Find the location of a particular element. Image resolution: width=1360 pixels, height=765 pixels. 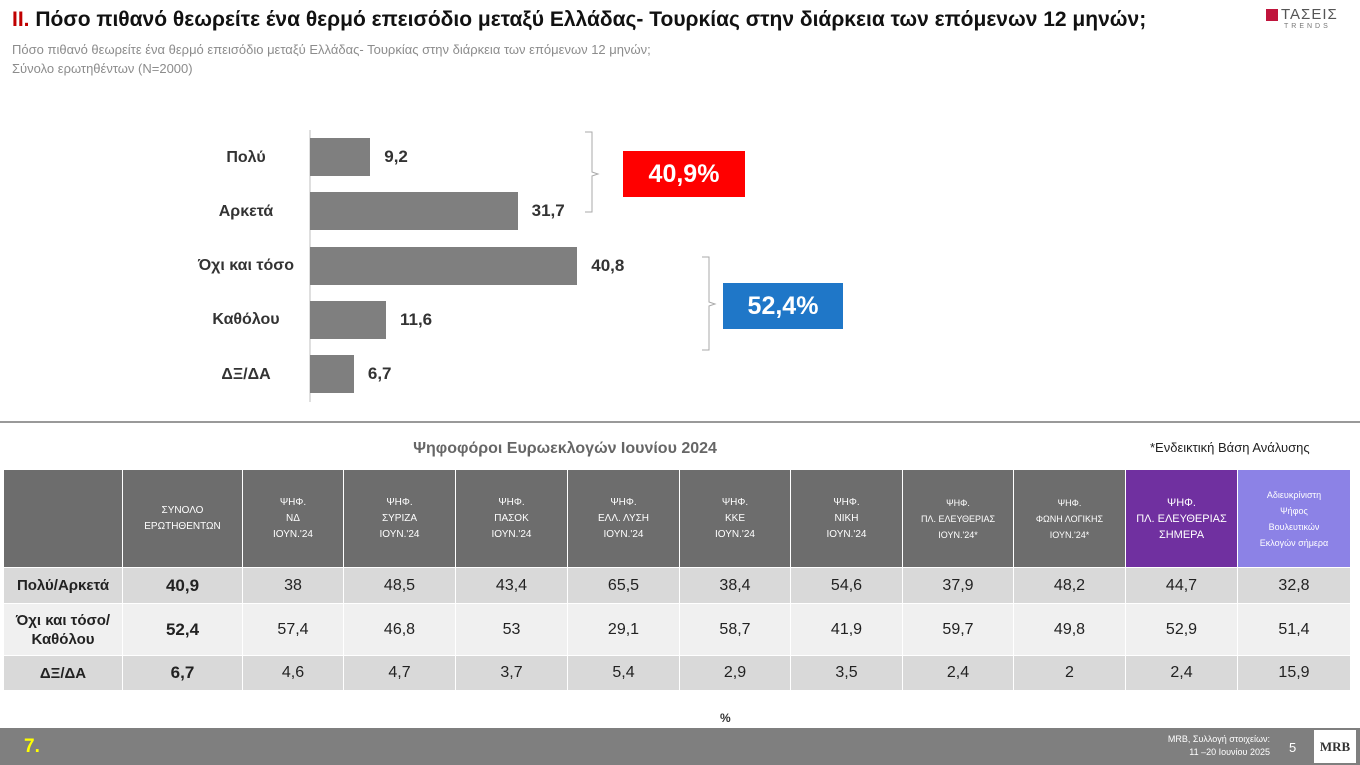

value-label: 6,7 is located at coordinates (379, 374).